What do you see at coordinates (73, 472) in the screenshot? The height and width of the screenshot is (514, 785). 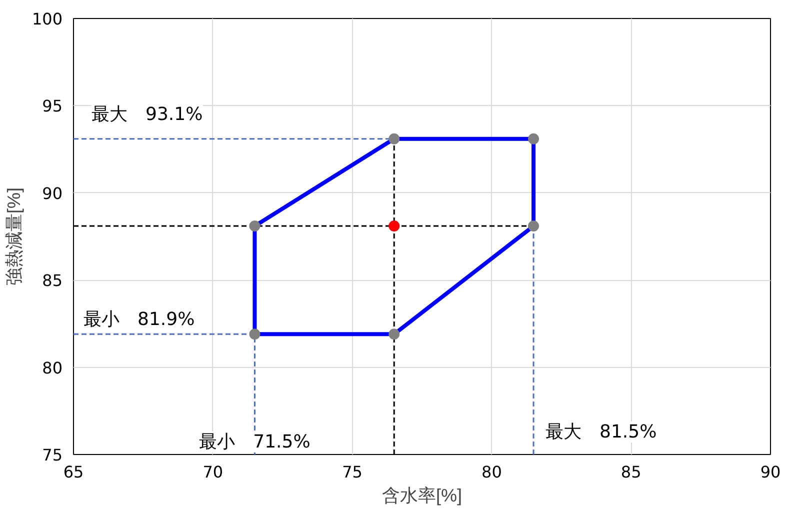 I see `x-tick-label: 65` at bounding box center [73, 472].